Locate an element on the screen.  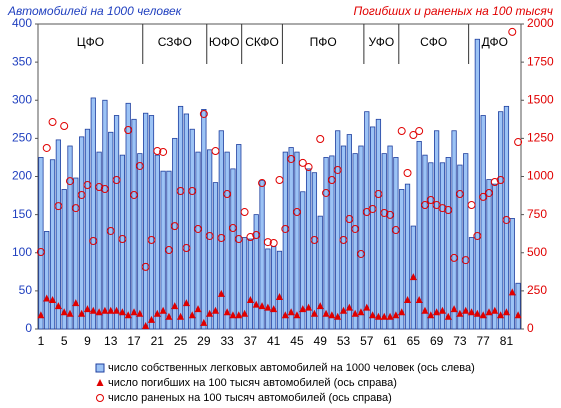
x-tick-label: 1 is located at coordinates (41, 341).